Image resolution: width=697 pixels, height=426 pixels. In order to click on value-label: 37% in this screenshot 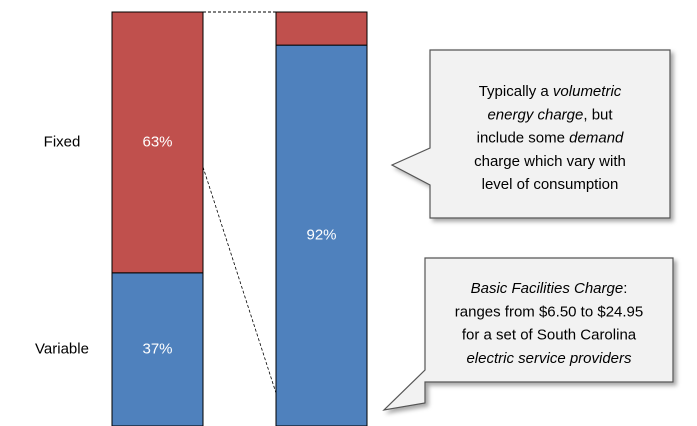, I will do `click(157, 348)`.